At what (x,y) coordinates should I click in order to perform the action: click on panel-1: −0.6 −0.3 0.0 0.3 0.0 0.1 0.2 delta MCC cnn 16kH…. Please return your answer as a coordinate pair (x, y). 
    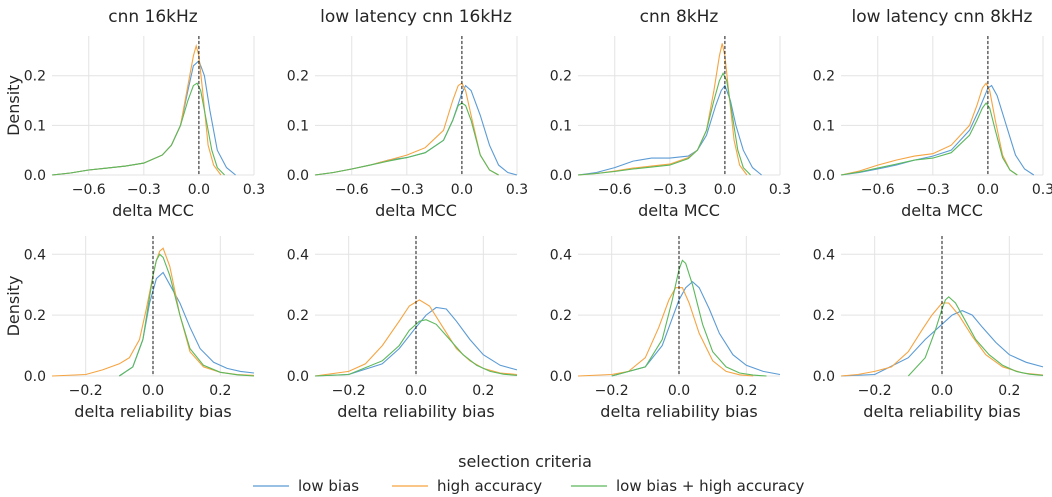
    Looking at the image, I should click on (134, 113).